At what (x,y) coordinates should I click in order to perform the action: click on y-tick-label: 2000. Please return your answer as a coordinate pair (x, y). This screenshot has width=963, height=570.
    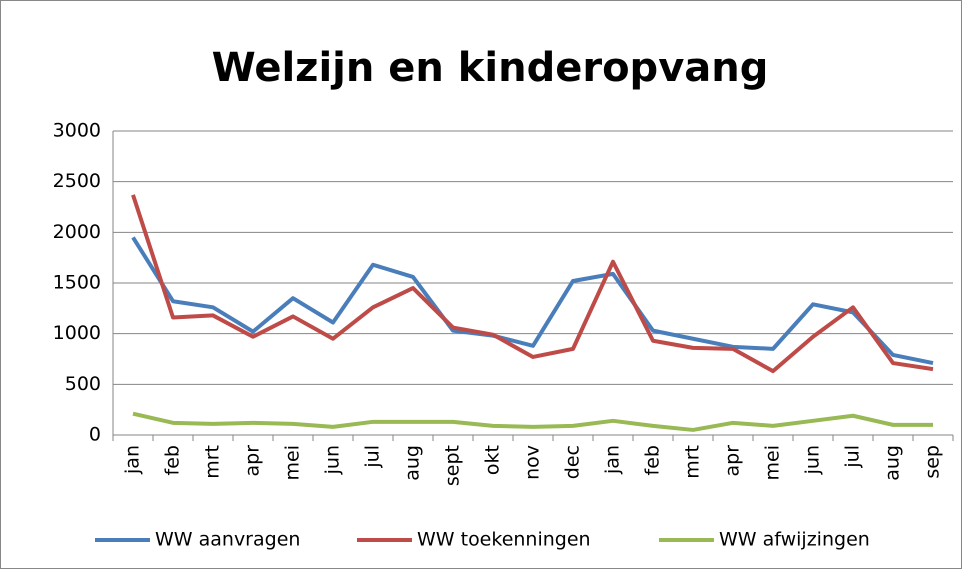
    Looking at the image, I should click on (77, 232).